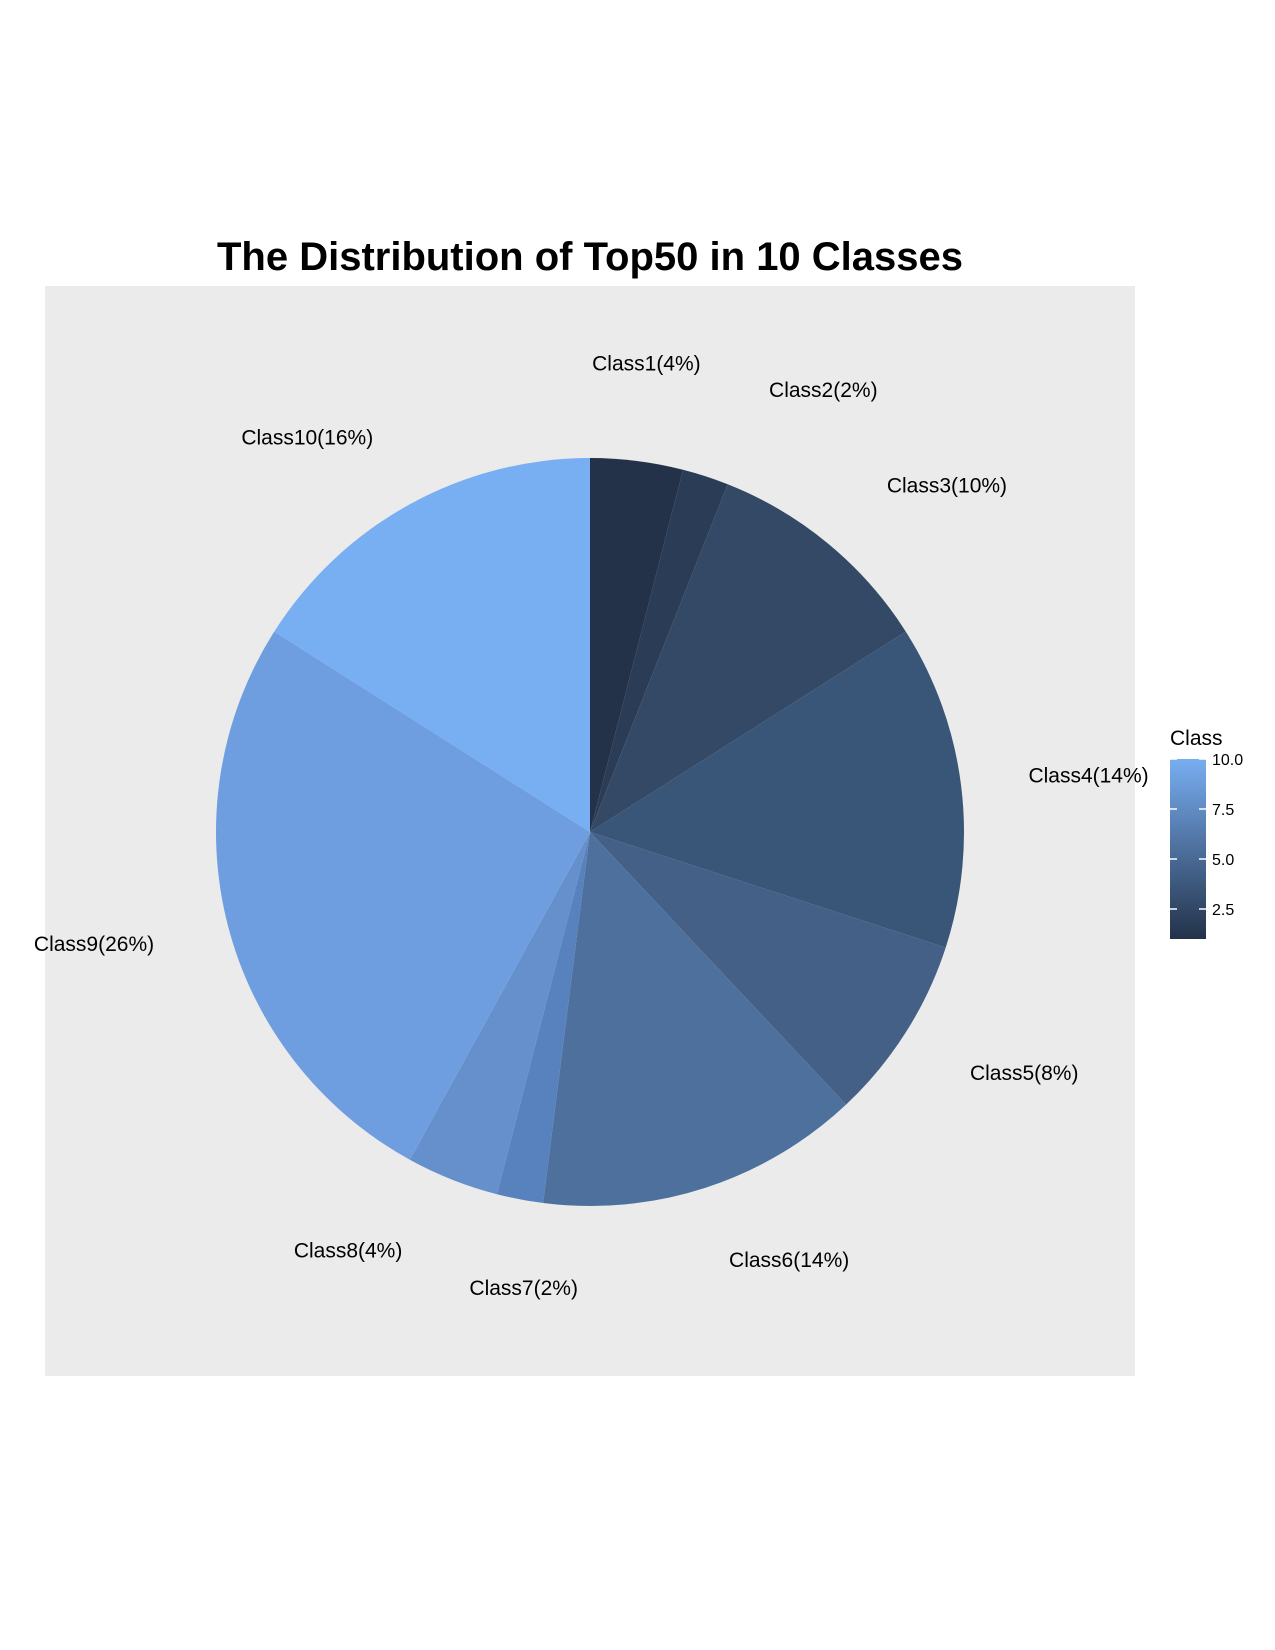 Image resolution: width=1275 pixels, height=1650 pixels. I want to click on pie-label-class4: Class4(14%), so click(1088, 776).